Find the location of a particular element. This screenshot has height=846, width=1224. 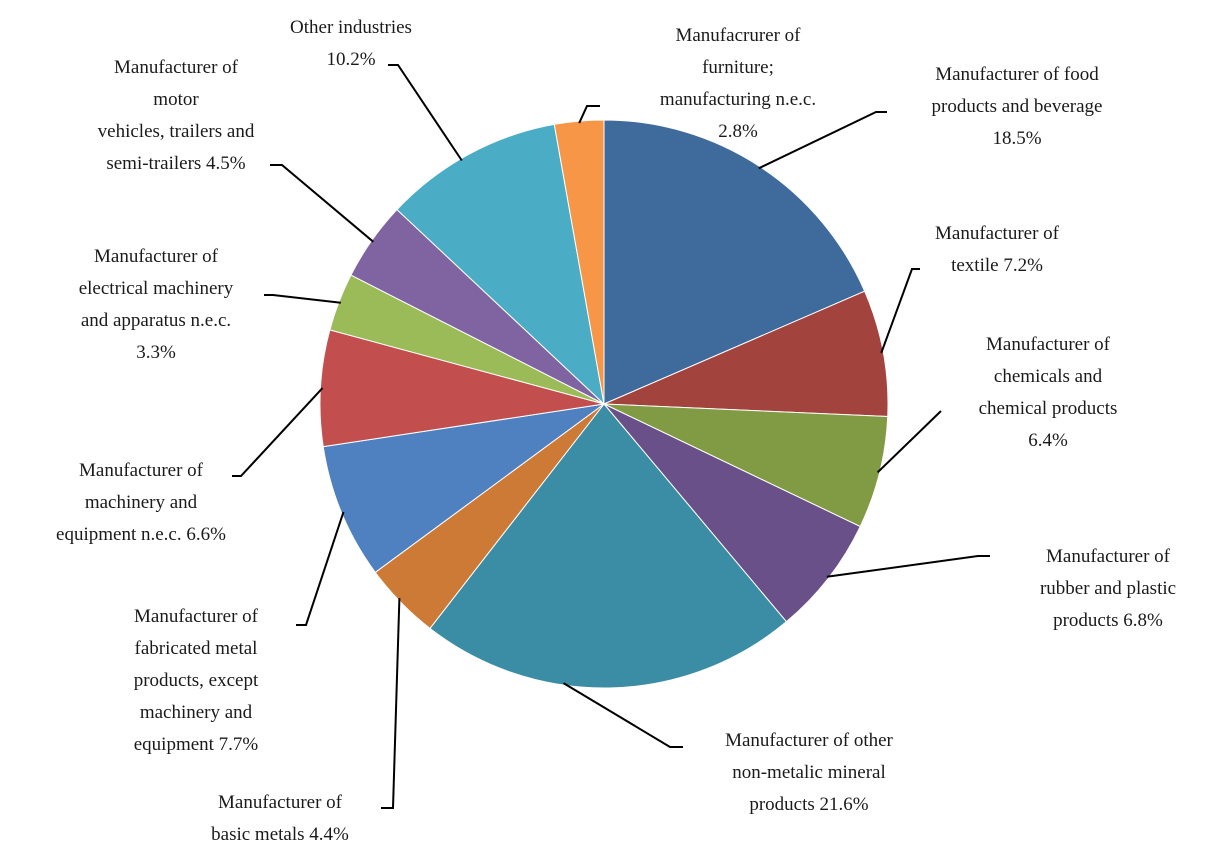

leader-line-manufacturer-of-fabricated-metal-products-except-machinery-and-equipment is located at coordinates (320, 568).